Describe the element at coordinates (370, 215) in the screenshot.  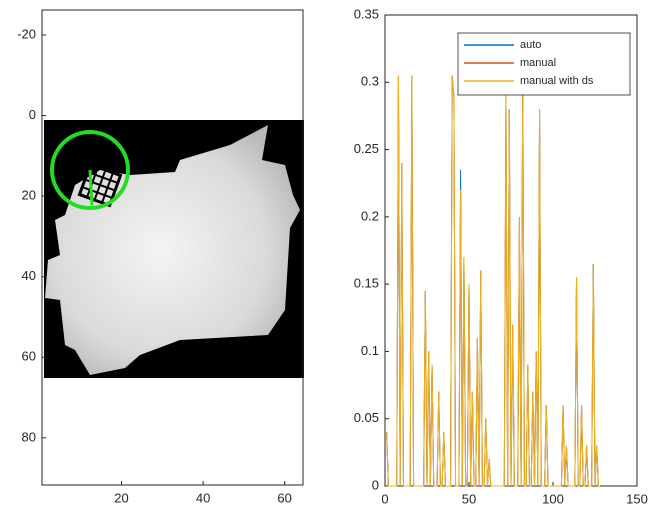
I see `y-tick-label: 0.2` at that location.